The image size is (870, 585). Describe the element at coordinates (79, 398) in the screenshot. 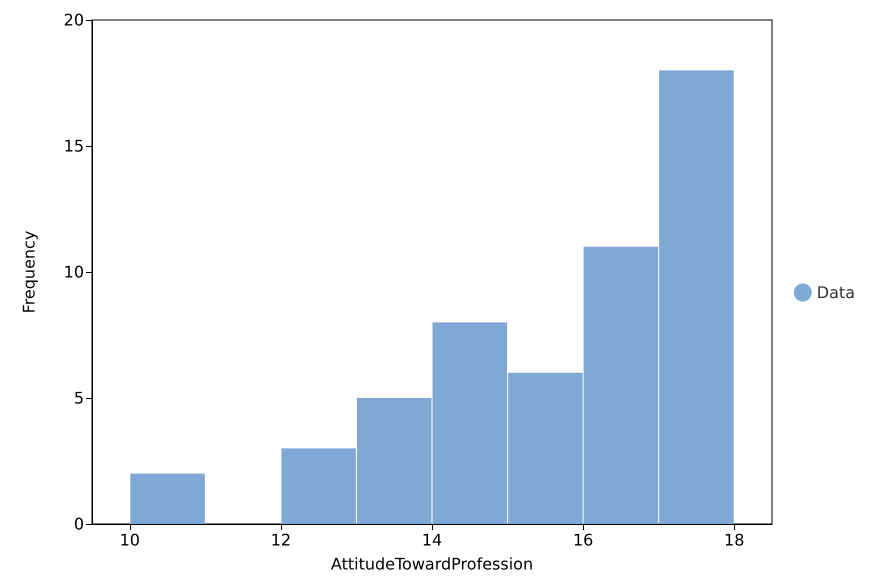

I see `y-tick-label: 5` at that location.